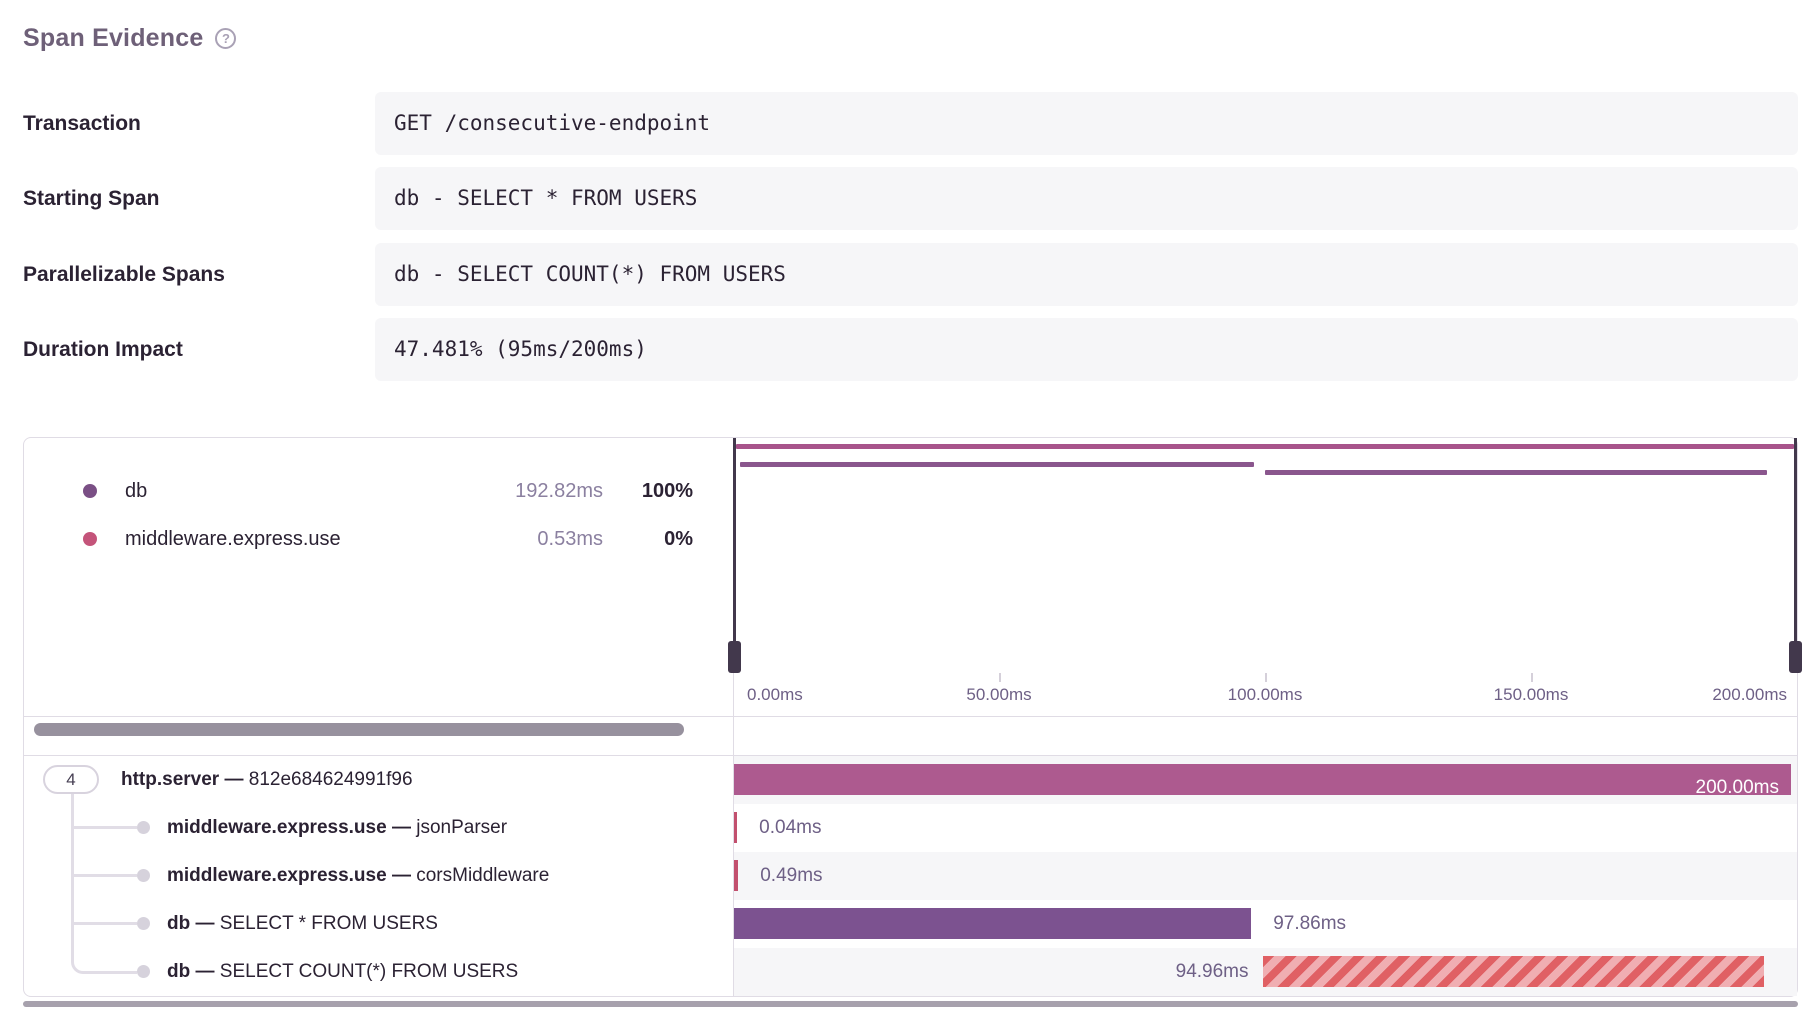 The image size is (1820, 1020). What do you see at coordinates (1531, 694) in the screenshot?
I see `axis-label-150ms: 150.00ms` at bounding box center [1531, 694].